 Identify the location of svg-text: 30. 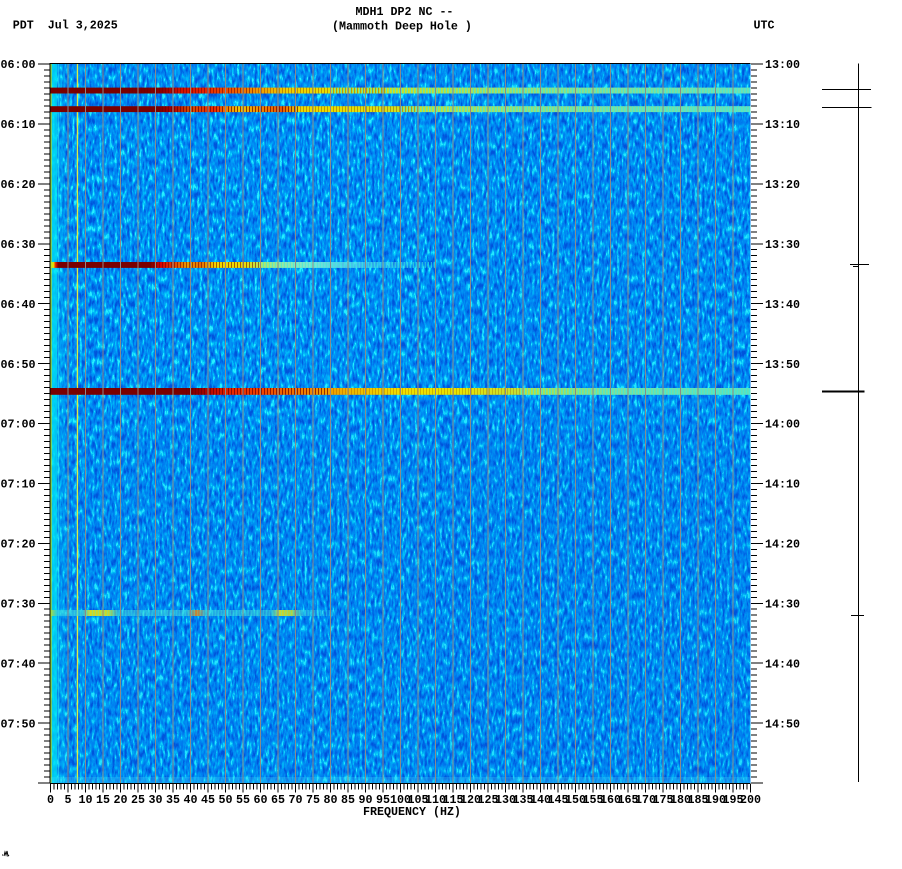
(156, 800).